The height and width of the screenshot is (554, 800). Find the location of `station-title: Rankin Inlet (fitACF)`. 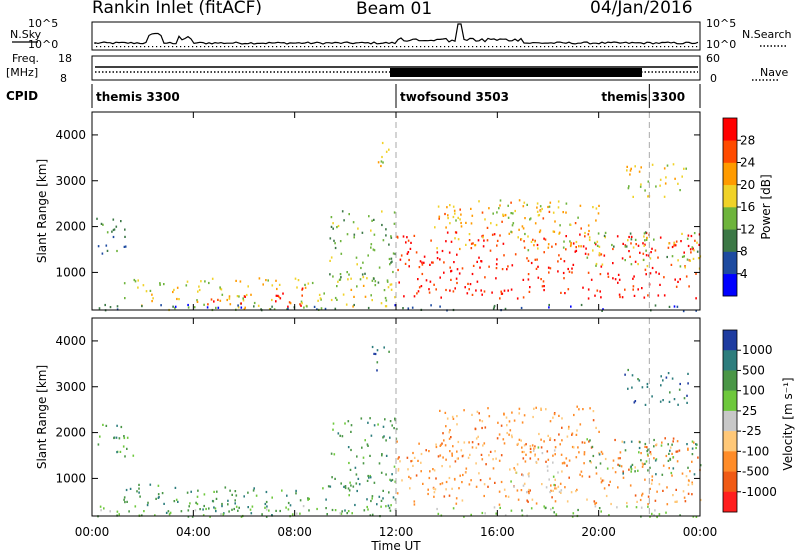

station-title: Rankin Inlet (fitACF) is located at coordinates (177, 9).